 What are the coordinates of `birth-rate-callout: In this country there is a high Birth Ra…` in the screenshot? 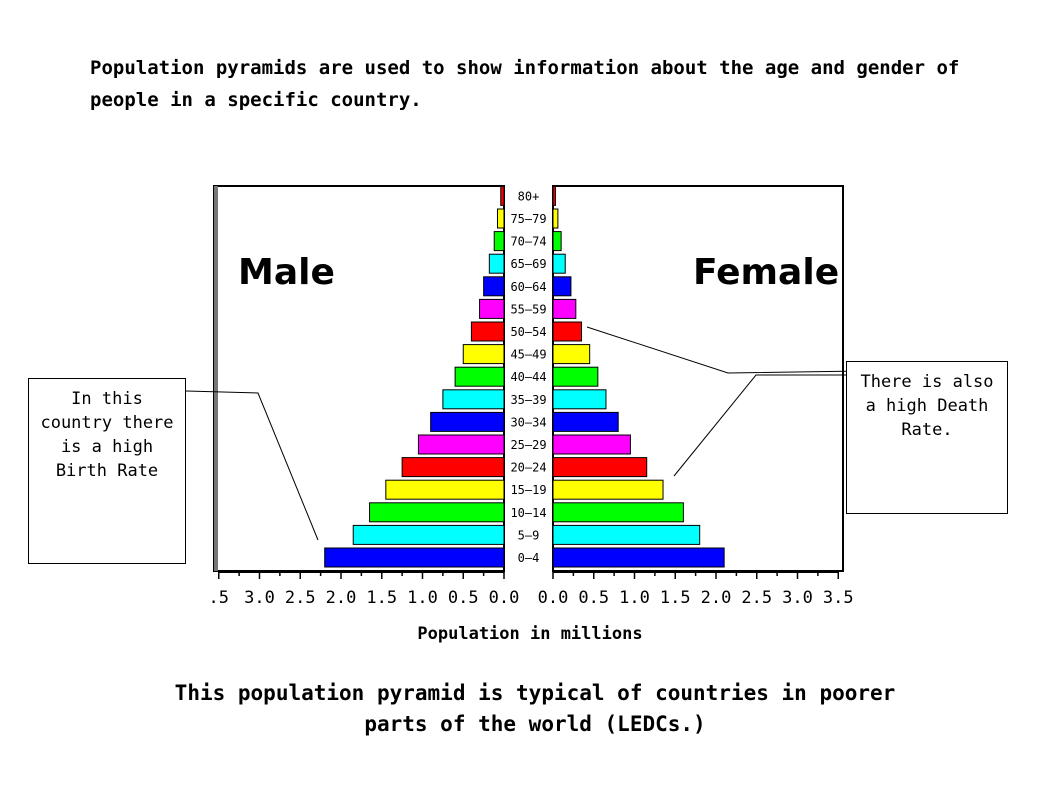 It's located at (107, 471).